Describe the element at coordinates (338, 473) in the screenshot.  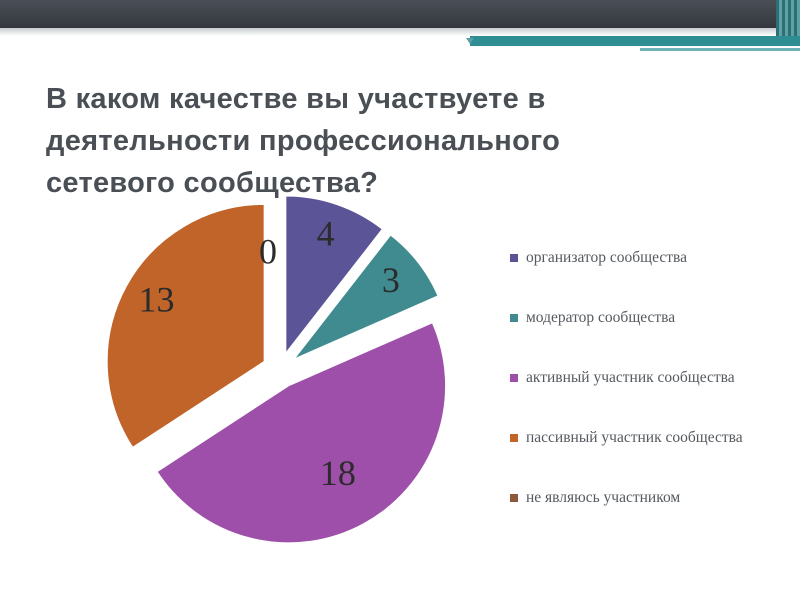
I see `data-label: 18` at that location.